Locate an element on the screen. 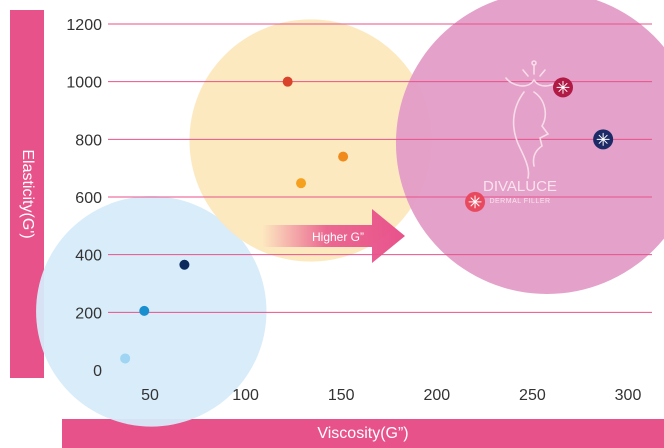  x-tick-label: 150 is located at coordinates (341, 395).